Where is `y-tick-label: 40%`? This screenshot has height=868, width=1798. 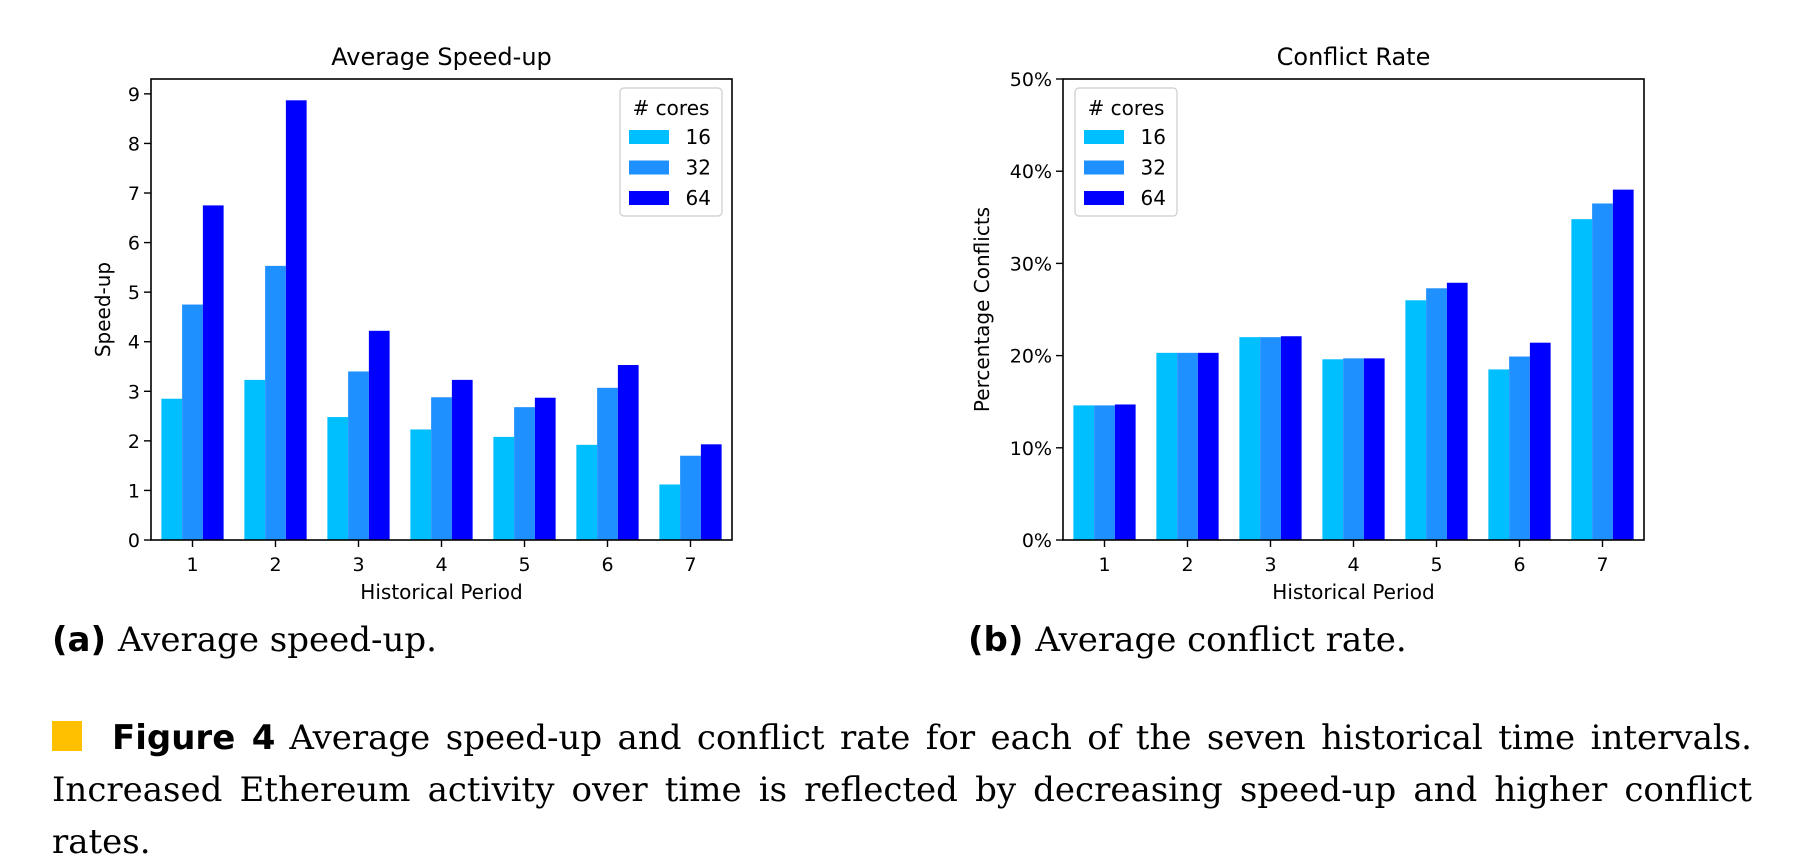 y-tick-label: 40% is located at coordinates (1031, 172).